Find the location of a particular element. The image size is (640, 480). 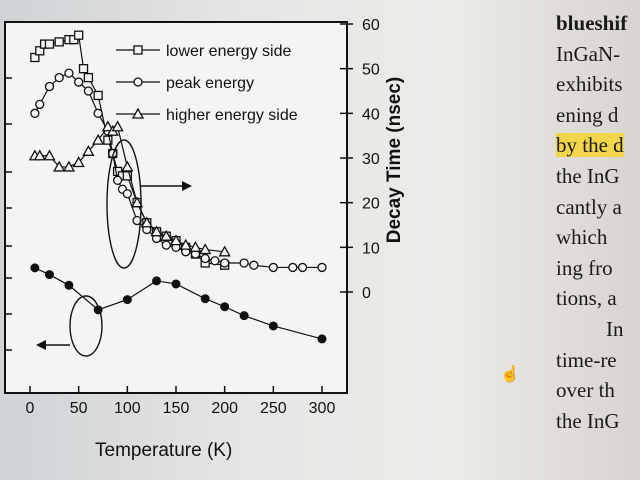

x-axis-ticks: 0 50 100 150 200 250 300 is located at coordinates (181, 401).